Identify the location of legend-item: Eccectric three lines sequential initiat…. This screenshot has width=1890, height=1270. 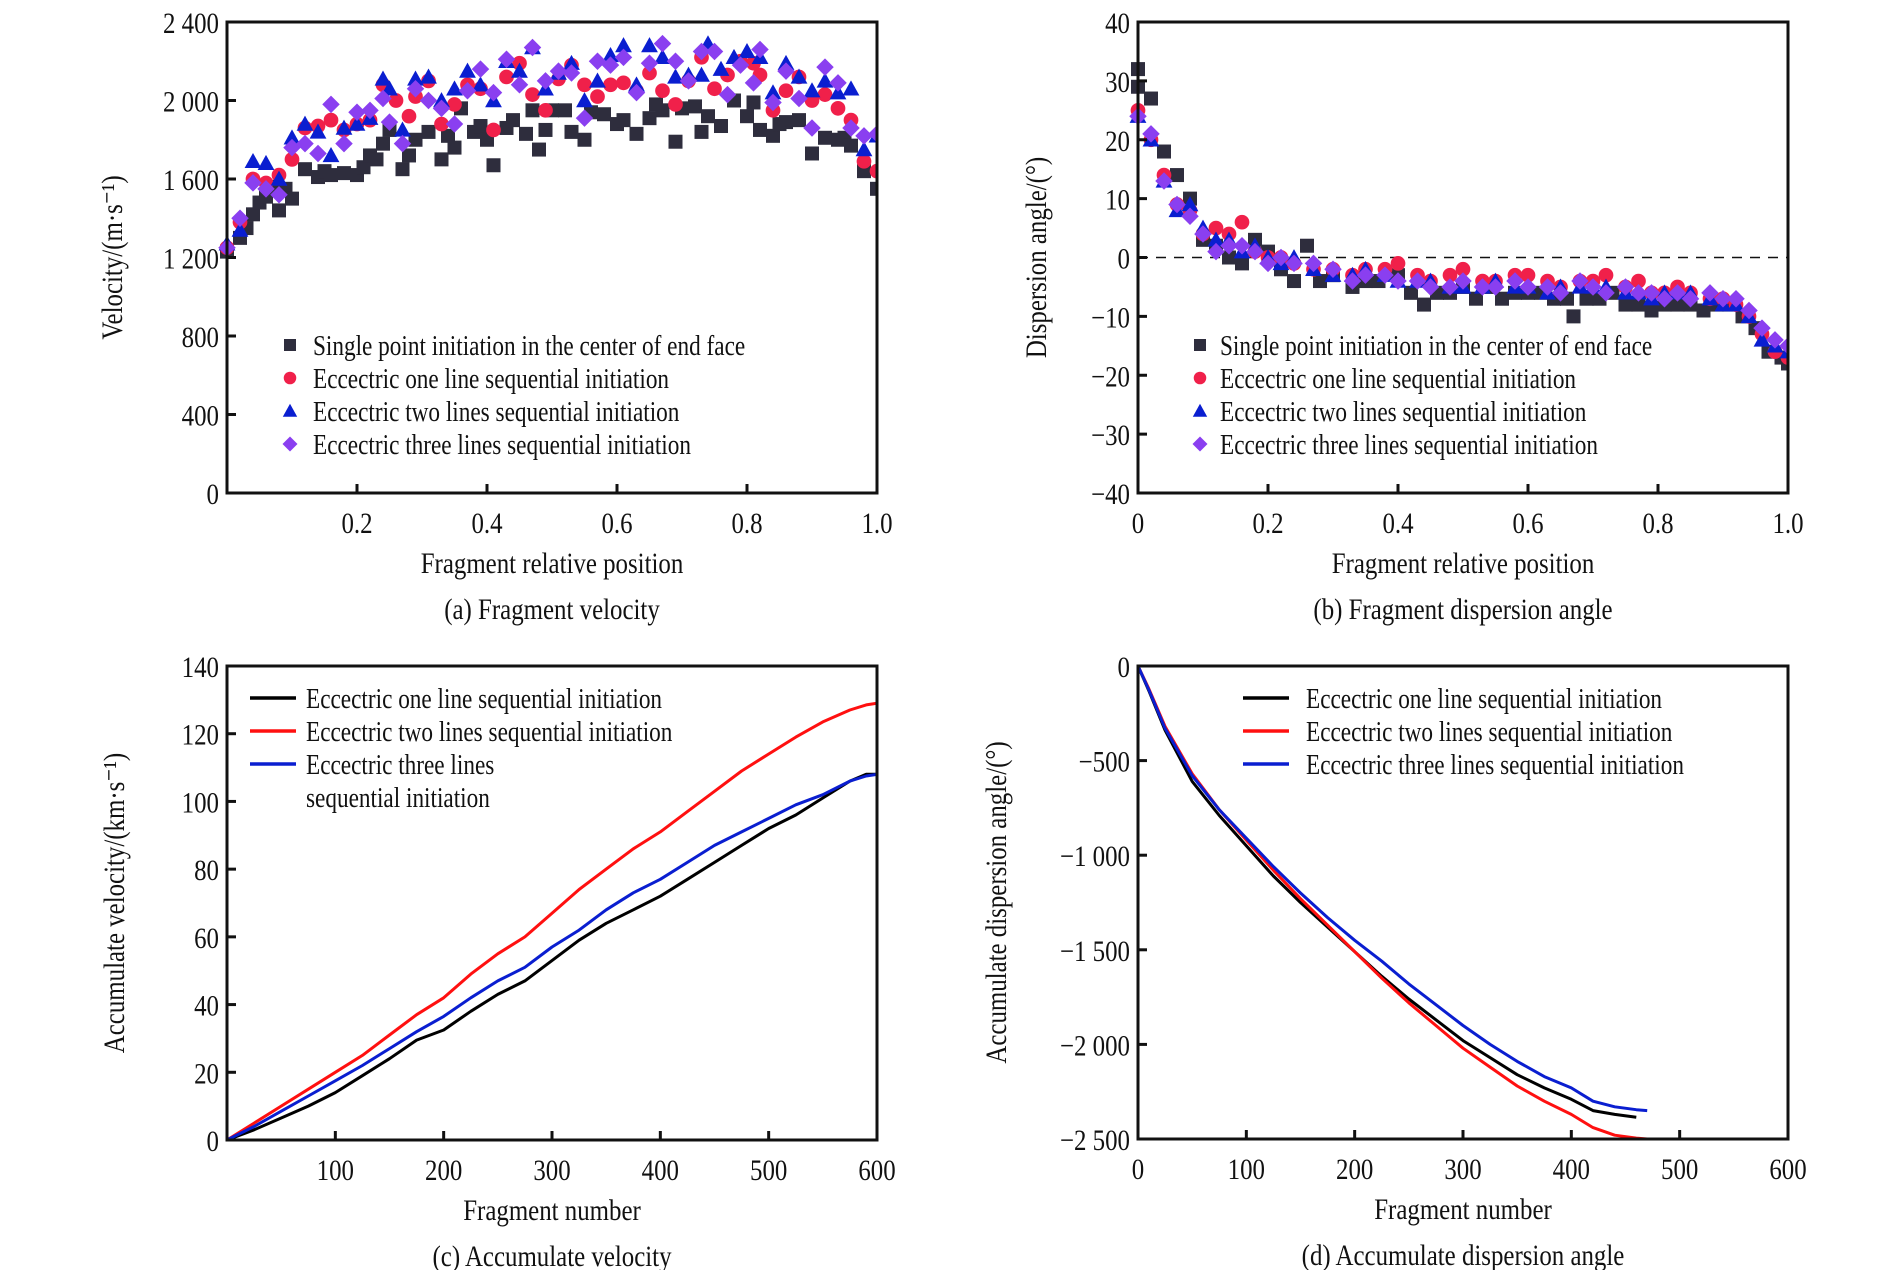
(486, 445).